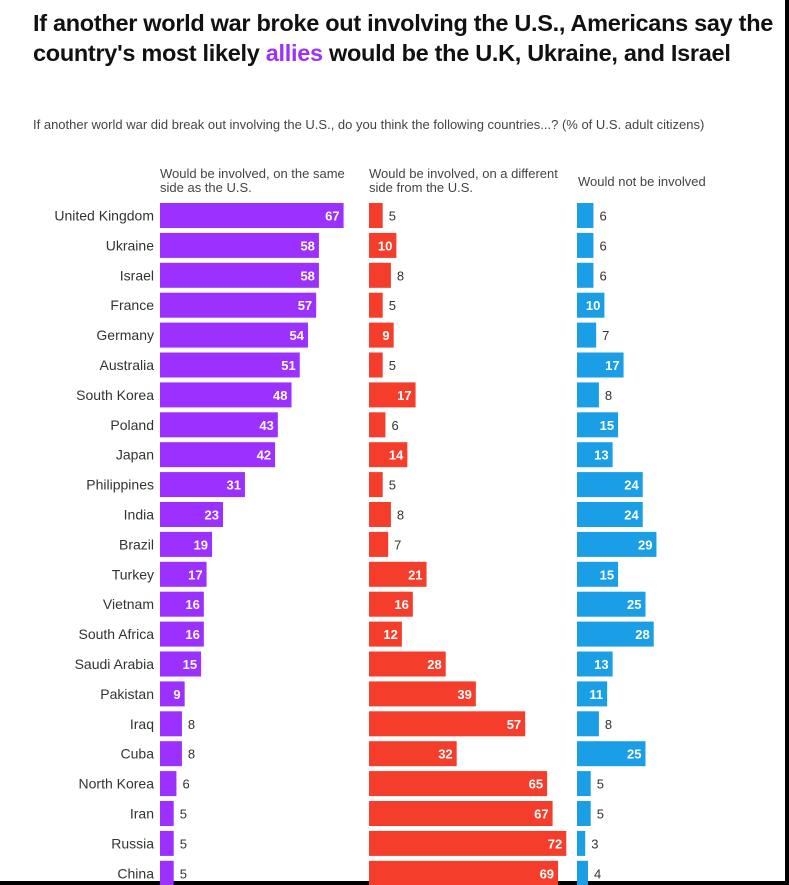 The width and height of the screenshot is (789, 885). Describe the element at coordinates (104, 216) in the screenshot. I see `category-label: United Kingdom` at that location.